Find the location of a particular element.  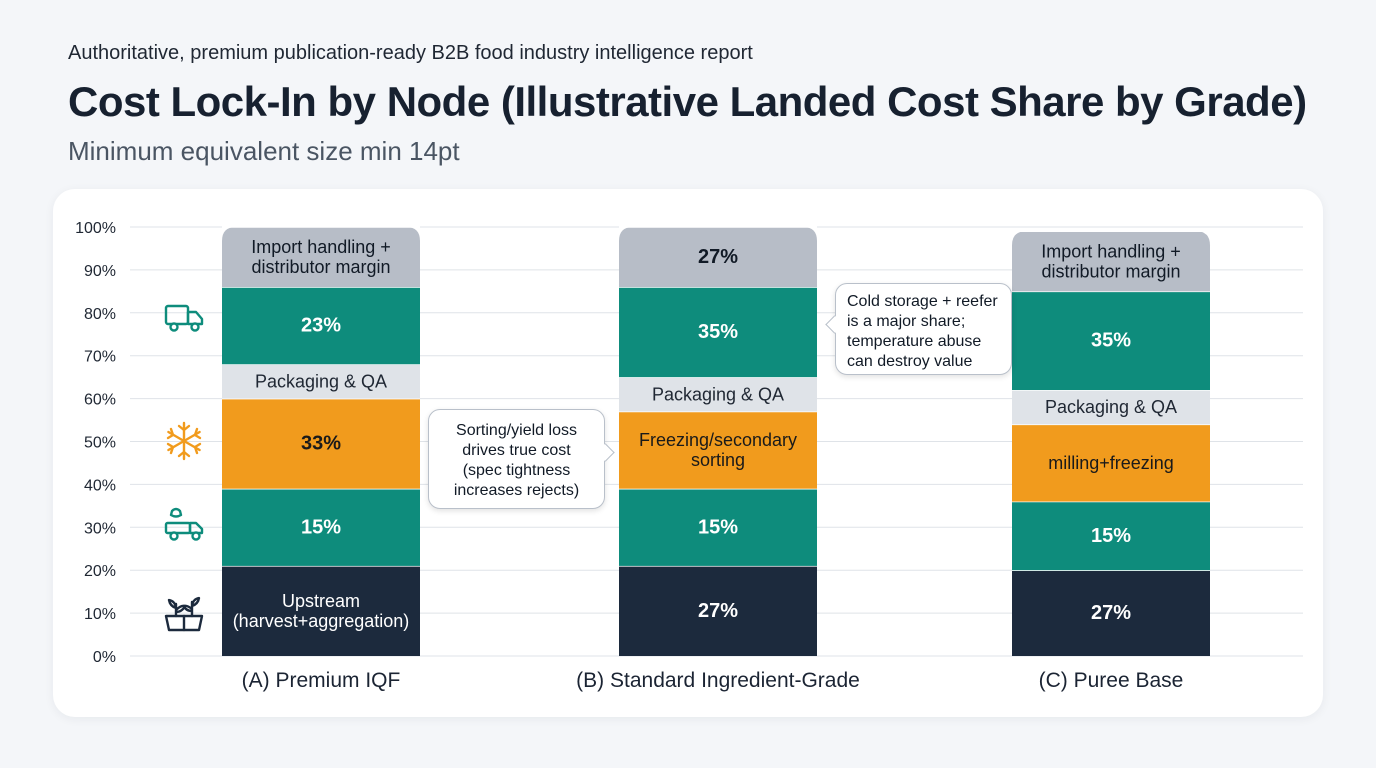

delivery-truck-icon is located at coordinates (184, 318).